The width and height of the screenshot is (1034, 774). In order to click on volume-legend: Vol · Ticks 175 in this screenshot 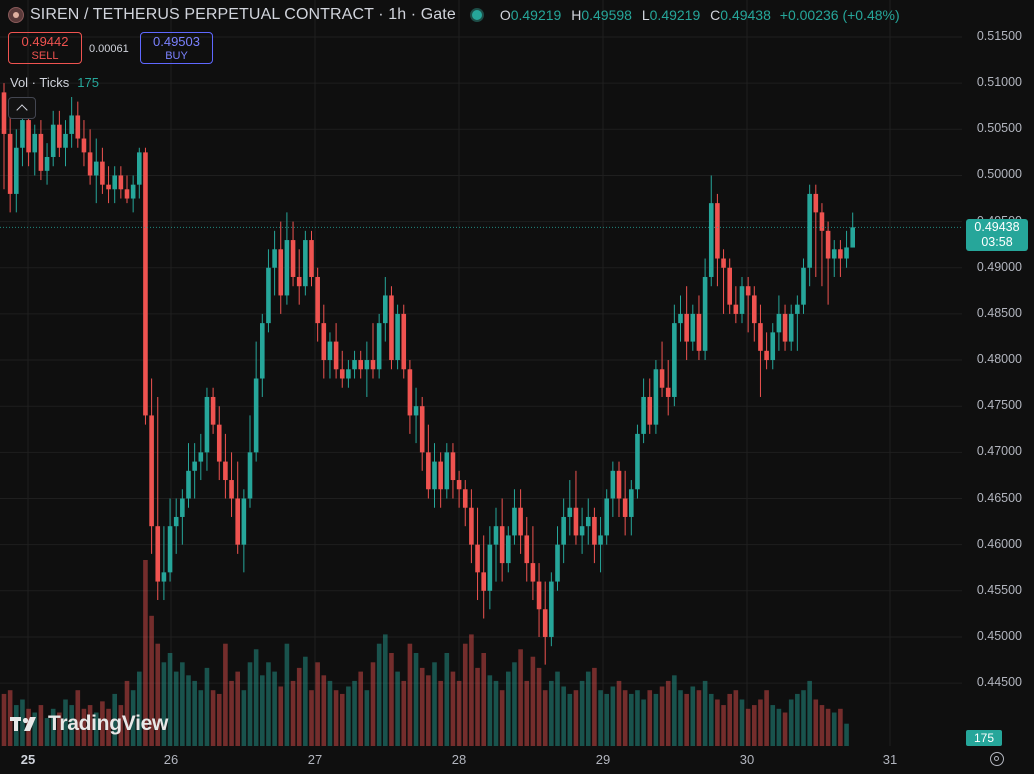, I will do `click(54, 82)`.